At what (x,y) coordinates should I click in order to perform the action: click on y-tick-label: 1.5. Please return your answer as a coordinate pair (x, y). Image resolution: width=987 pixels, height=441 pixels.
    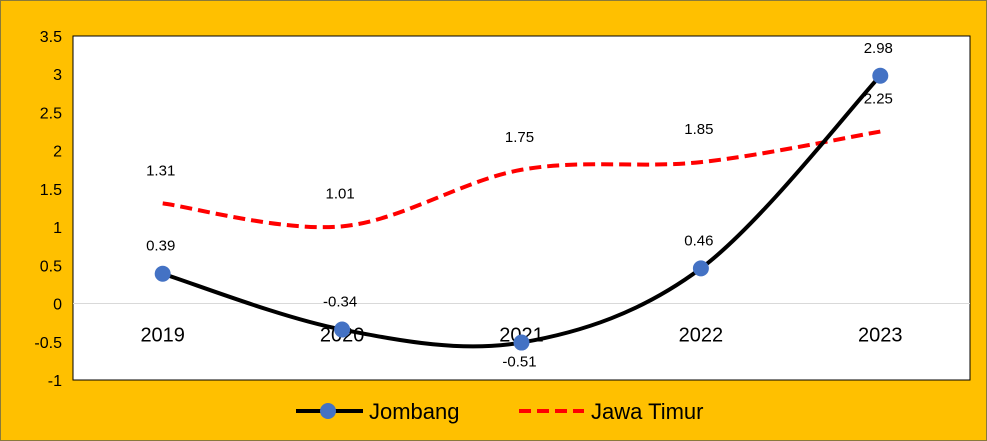
    Looking at the image, I should click on (51, 190).